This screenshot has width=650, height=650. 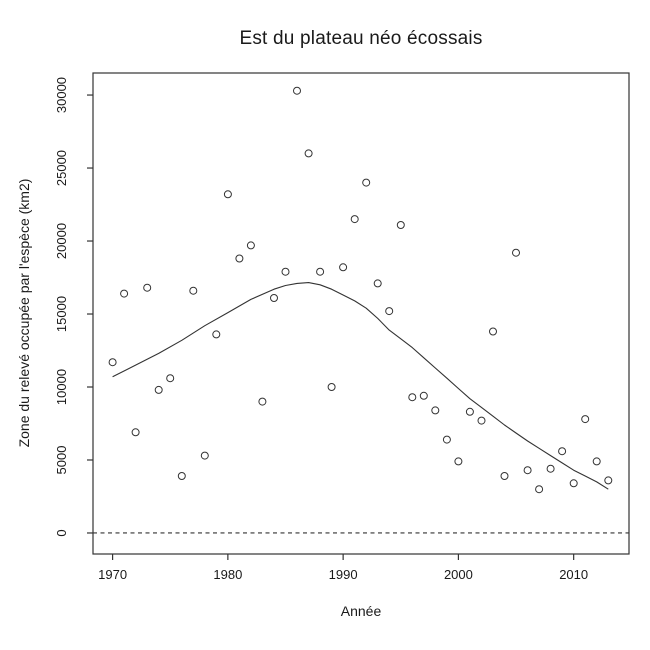 I want to click on x-tick-label: 1970, so click(x=112, y=574).